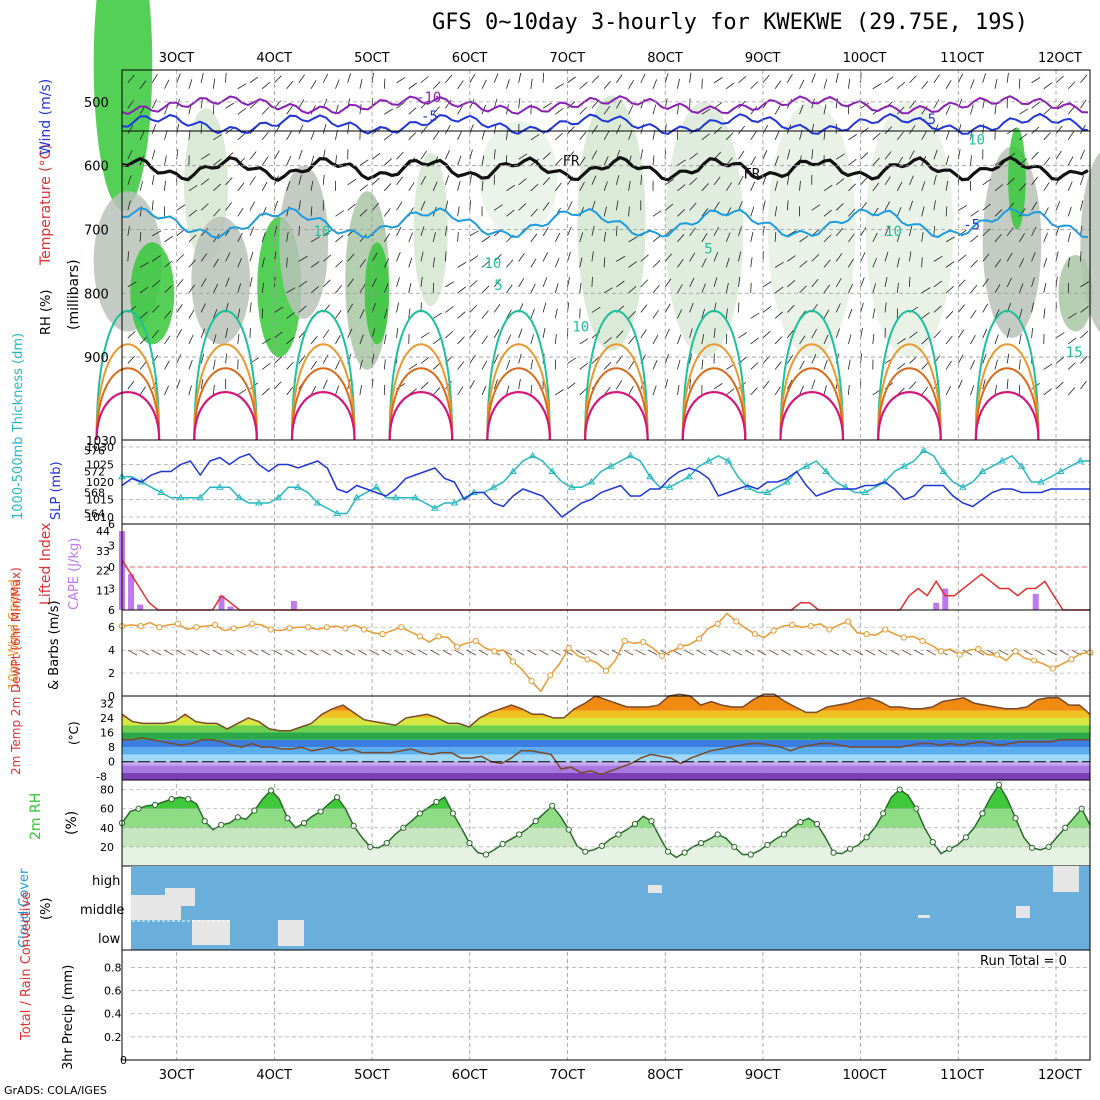 The image size is (1100, 1100). I want to click on contour-label: 10, so click(976, 141).